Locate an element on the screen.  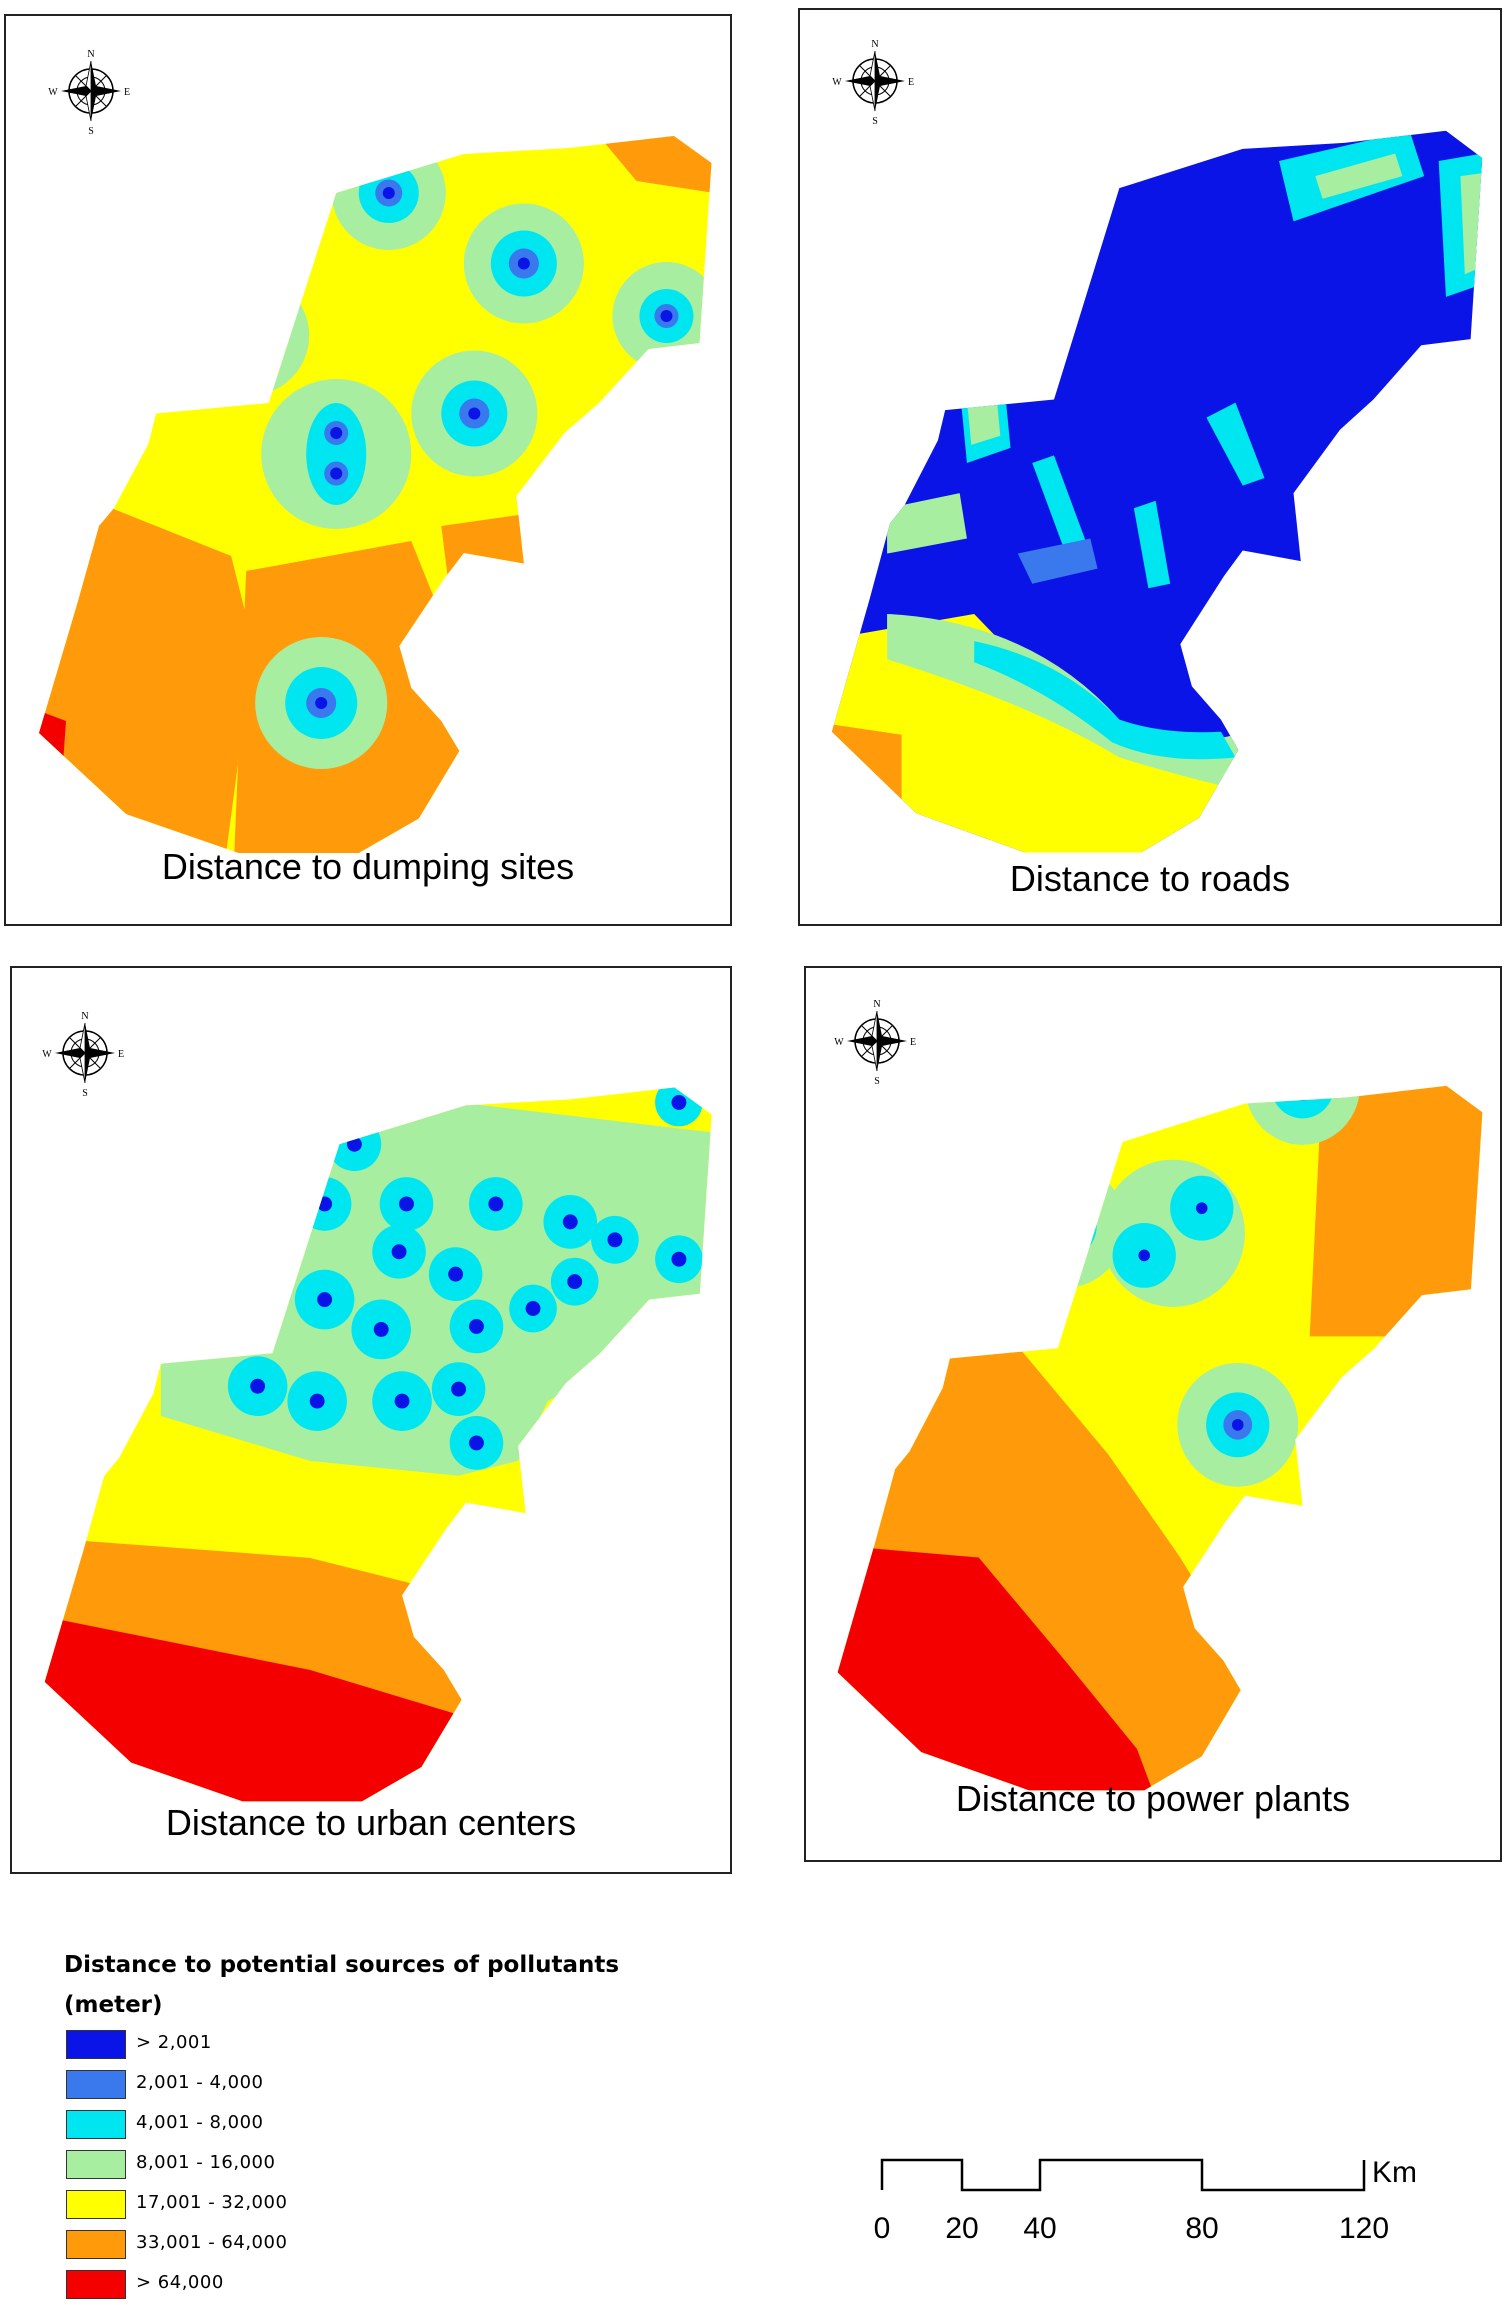
scale-tick-label: 40 is located at coordinates (1040, 2228).